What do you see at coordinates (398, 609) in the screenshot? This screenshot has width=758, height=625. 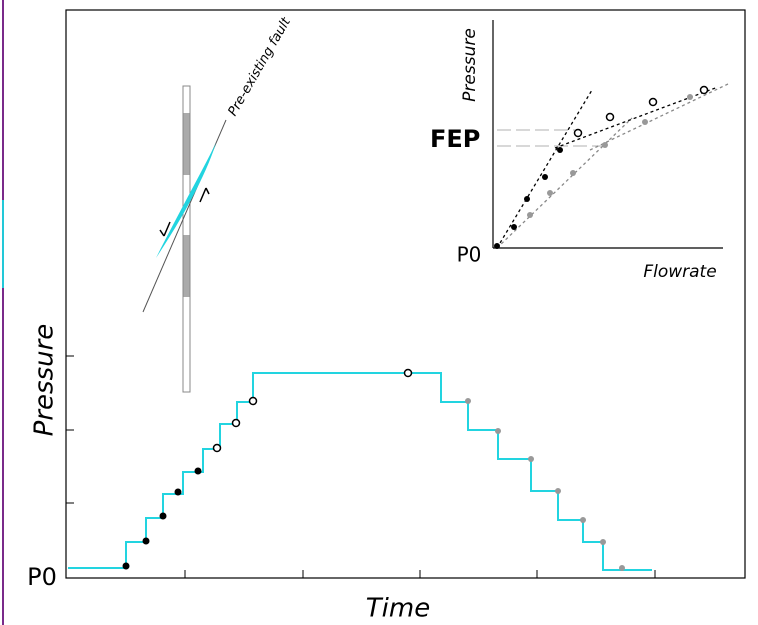 I see `x-axis-label: Time` at bounding box center [398, 609].